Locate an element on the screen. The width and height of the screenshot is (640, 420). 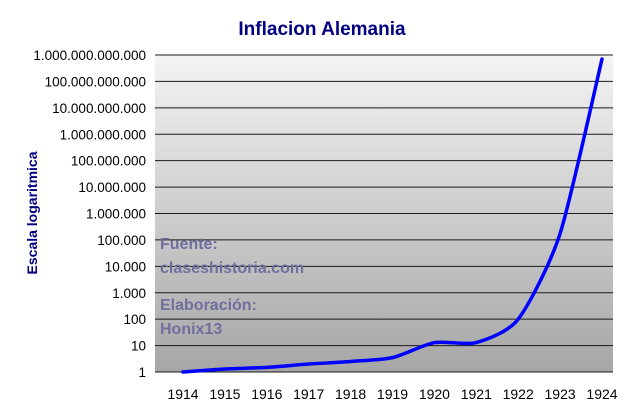
y-tick-label: 1.000.000.000.000 is located at coordinates (89, 55).